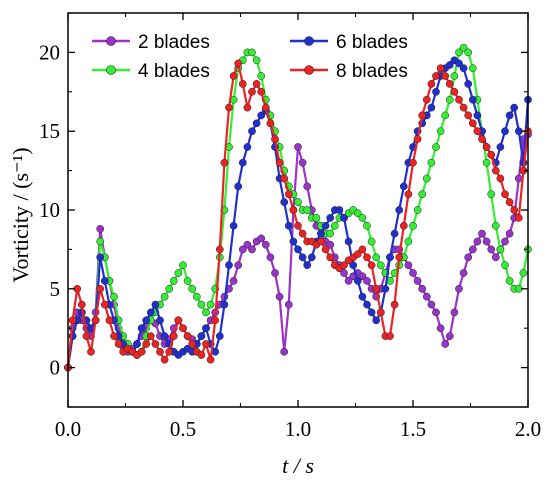 The width and height of the screenshot is (550, 493). I want to click on legend-label: 4 blades, so click(174, 71).